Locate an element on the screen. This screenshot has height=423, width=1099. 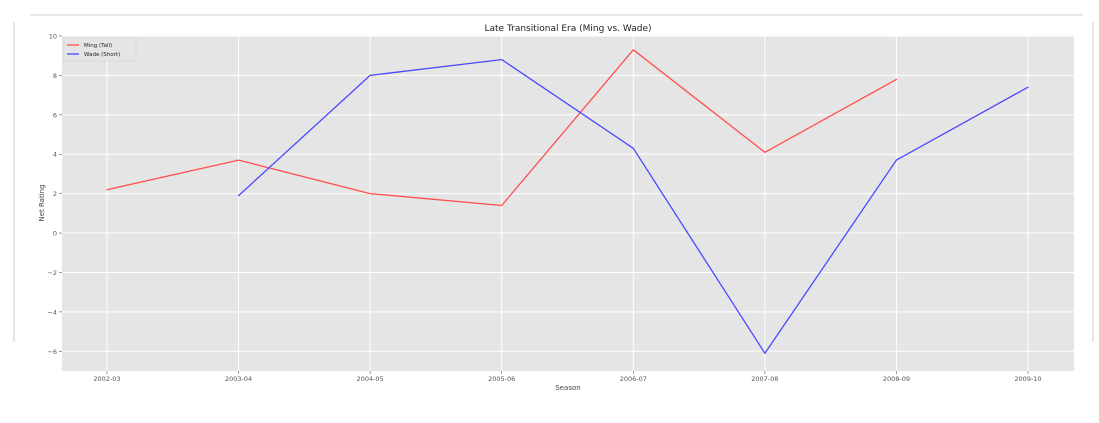
y-tick-label: 0 is located at coordinates (55, 234).